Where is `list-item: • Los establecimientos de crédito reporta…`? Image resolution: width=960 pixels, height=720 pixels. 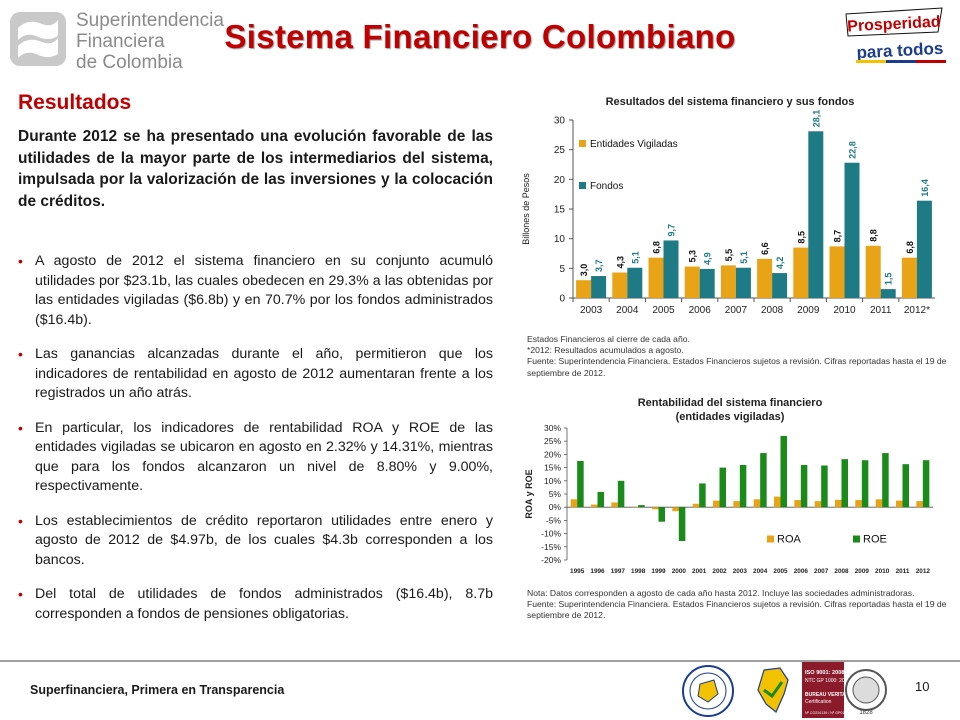 list-item: • Los establecimientos de crédito reporta… is located at coordinates (255, 540).